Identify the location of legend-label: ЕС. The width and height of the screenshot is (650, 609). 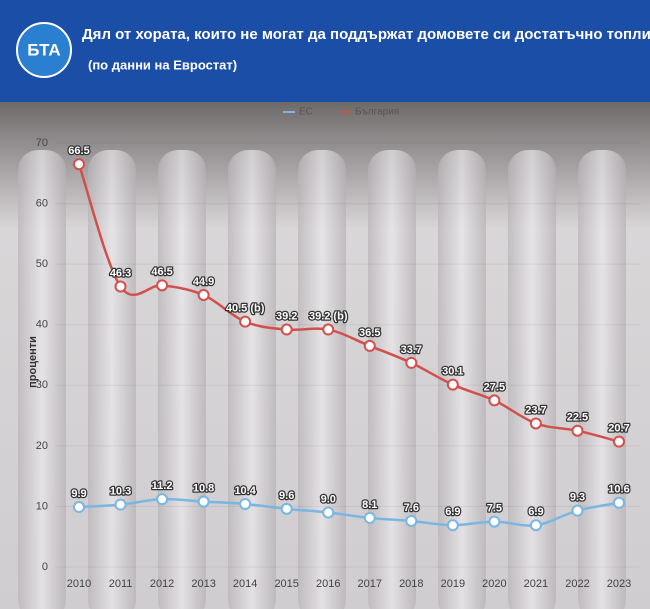
(306, 112).